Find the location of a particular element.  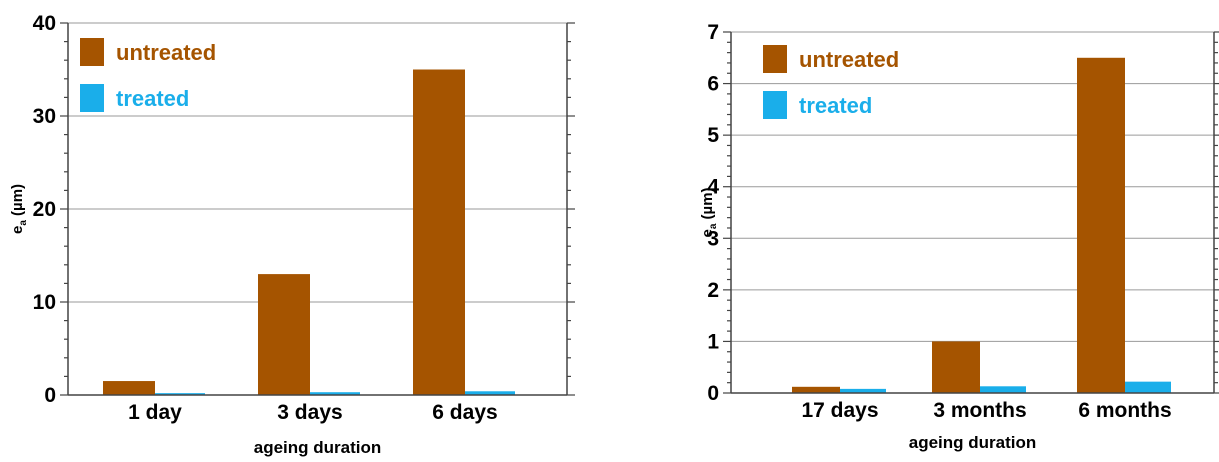

y-tick-label: 5 is located at coordinates (713, 135).